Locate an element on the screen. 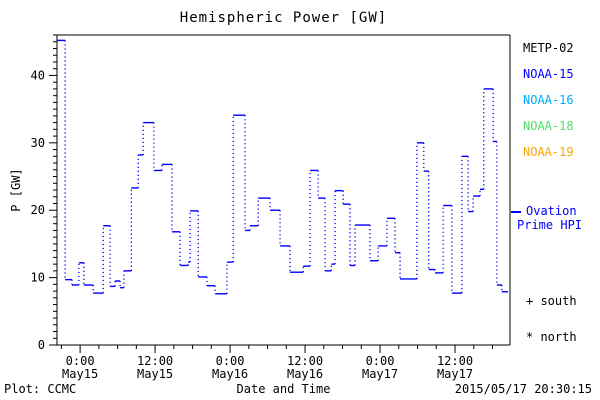  chart-title: Hemispheric Power [GW] is located at coordinates (283, 18).